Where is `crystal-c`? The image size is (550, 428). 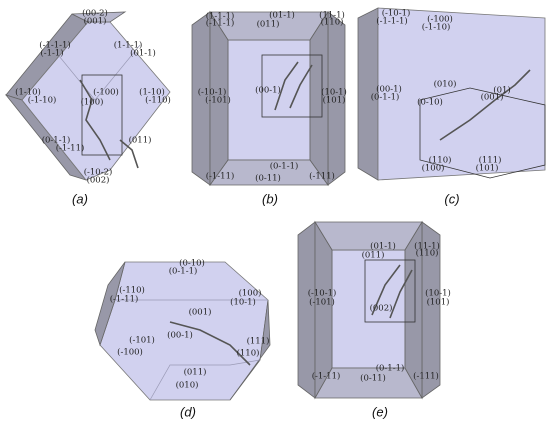 crystal-c is located at coordinates (451, 94).